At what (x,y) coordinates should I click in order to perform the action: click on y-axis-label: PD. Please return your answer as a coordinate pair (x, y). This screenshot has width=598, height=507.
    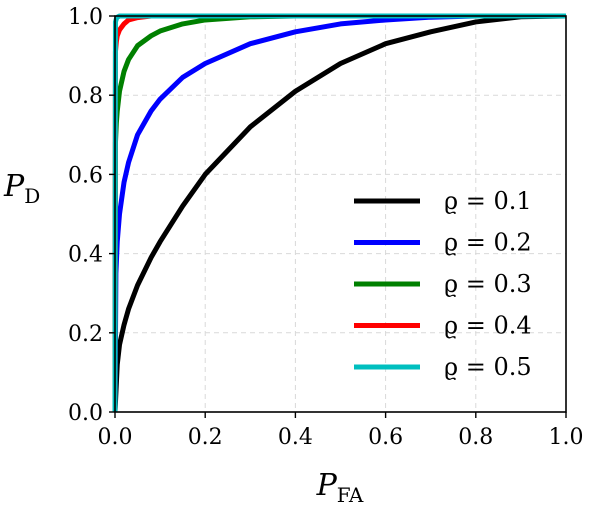
    Looking at the image, I should click on (21, 188).